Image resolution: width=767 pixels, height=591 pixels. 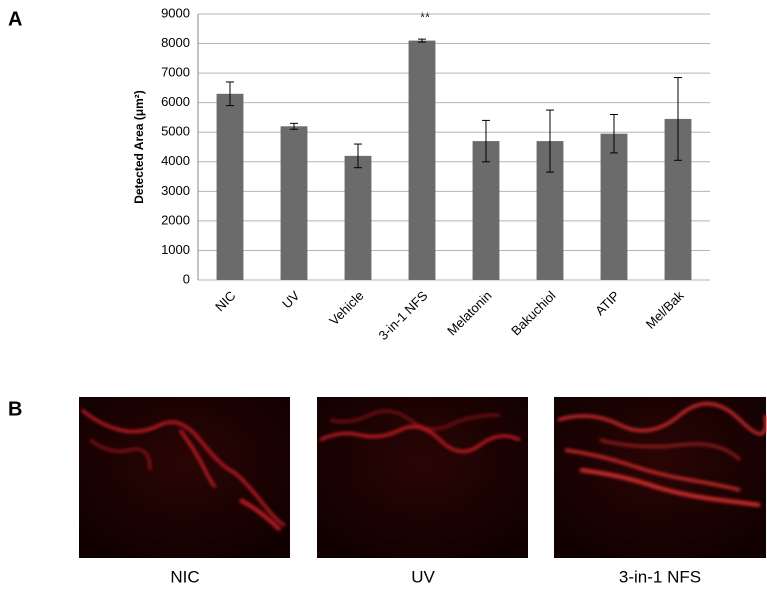 I want to click on y-tick-label: 3000, so click(x=175, y=190).